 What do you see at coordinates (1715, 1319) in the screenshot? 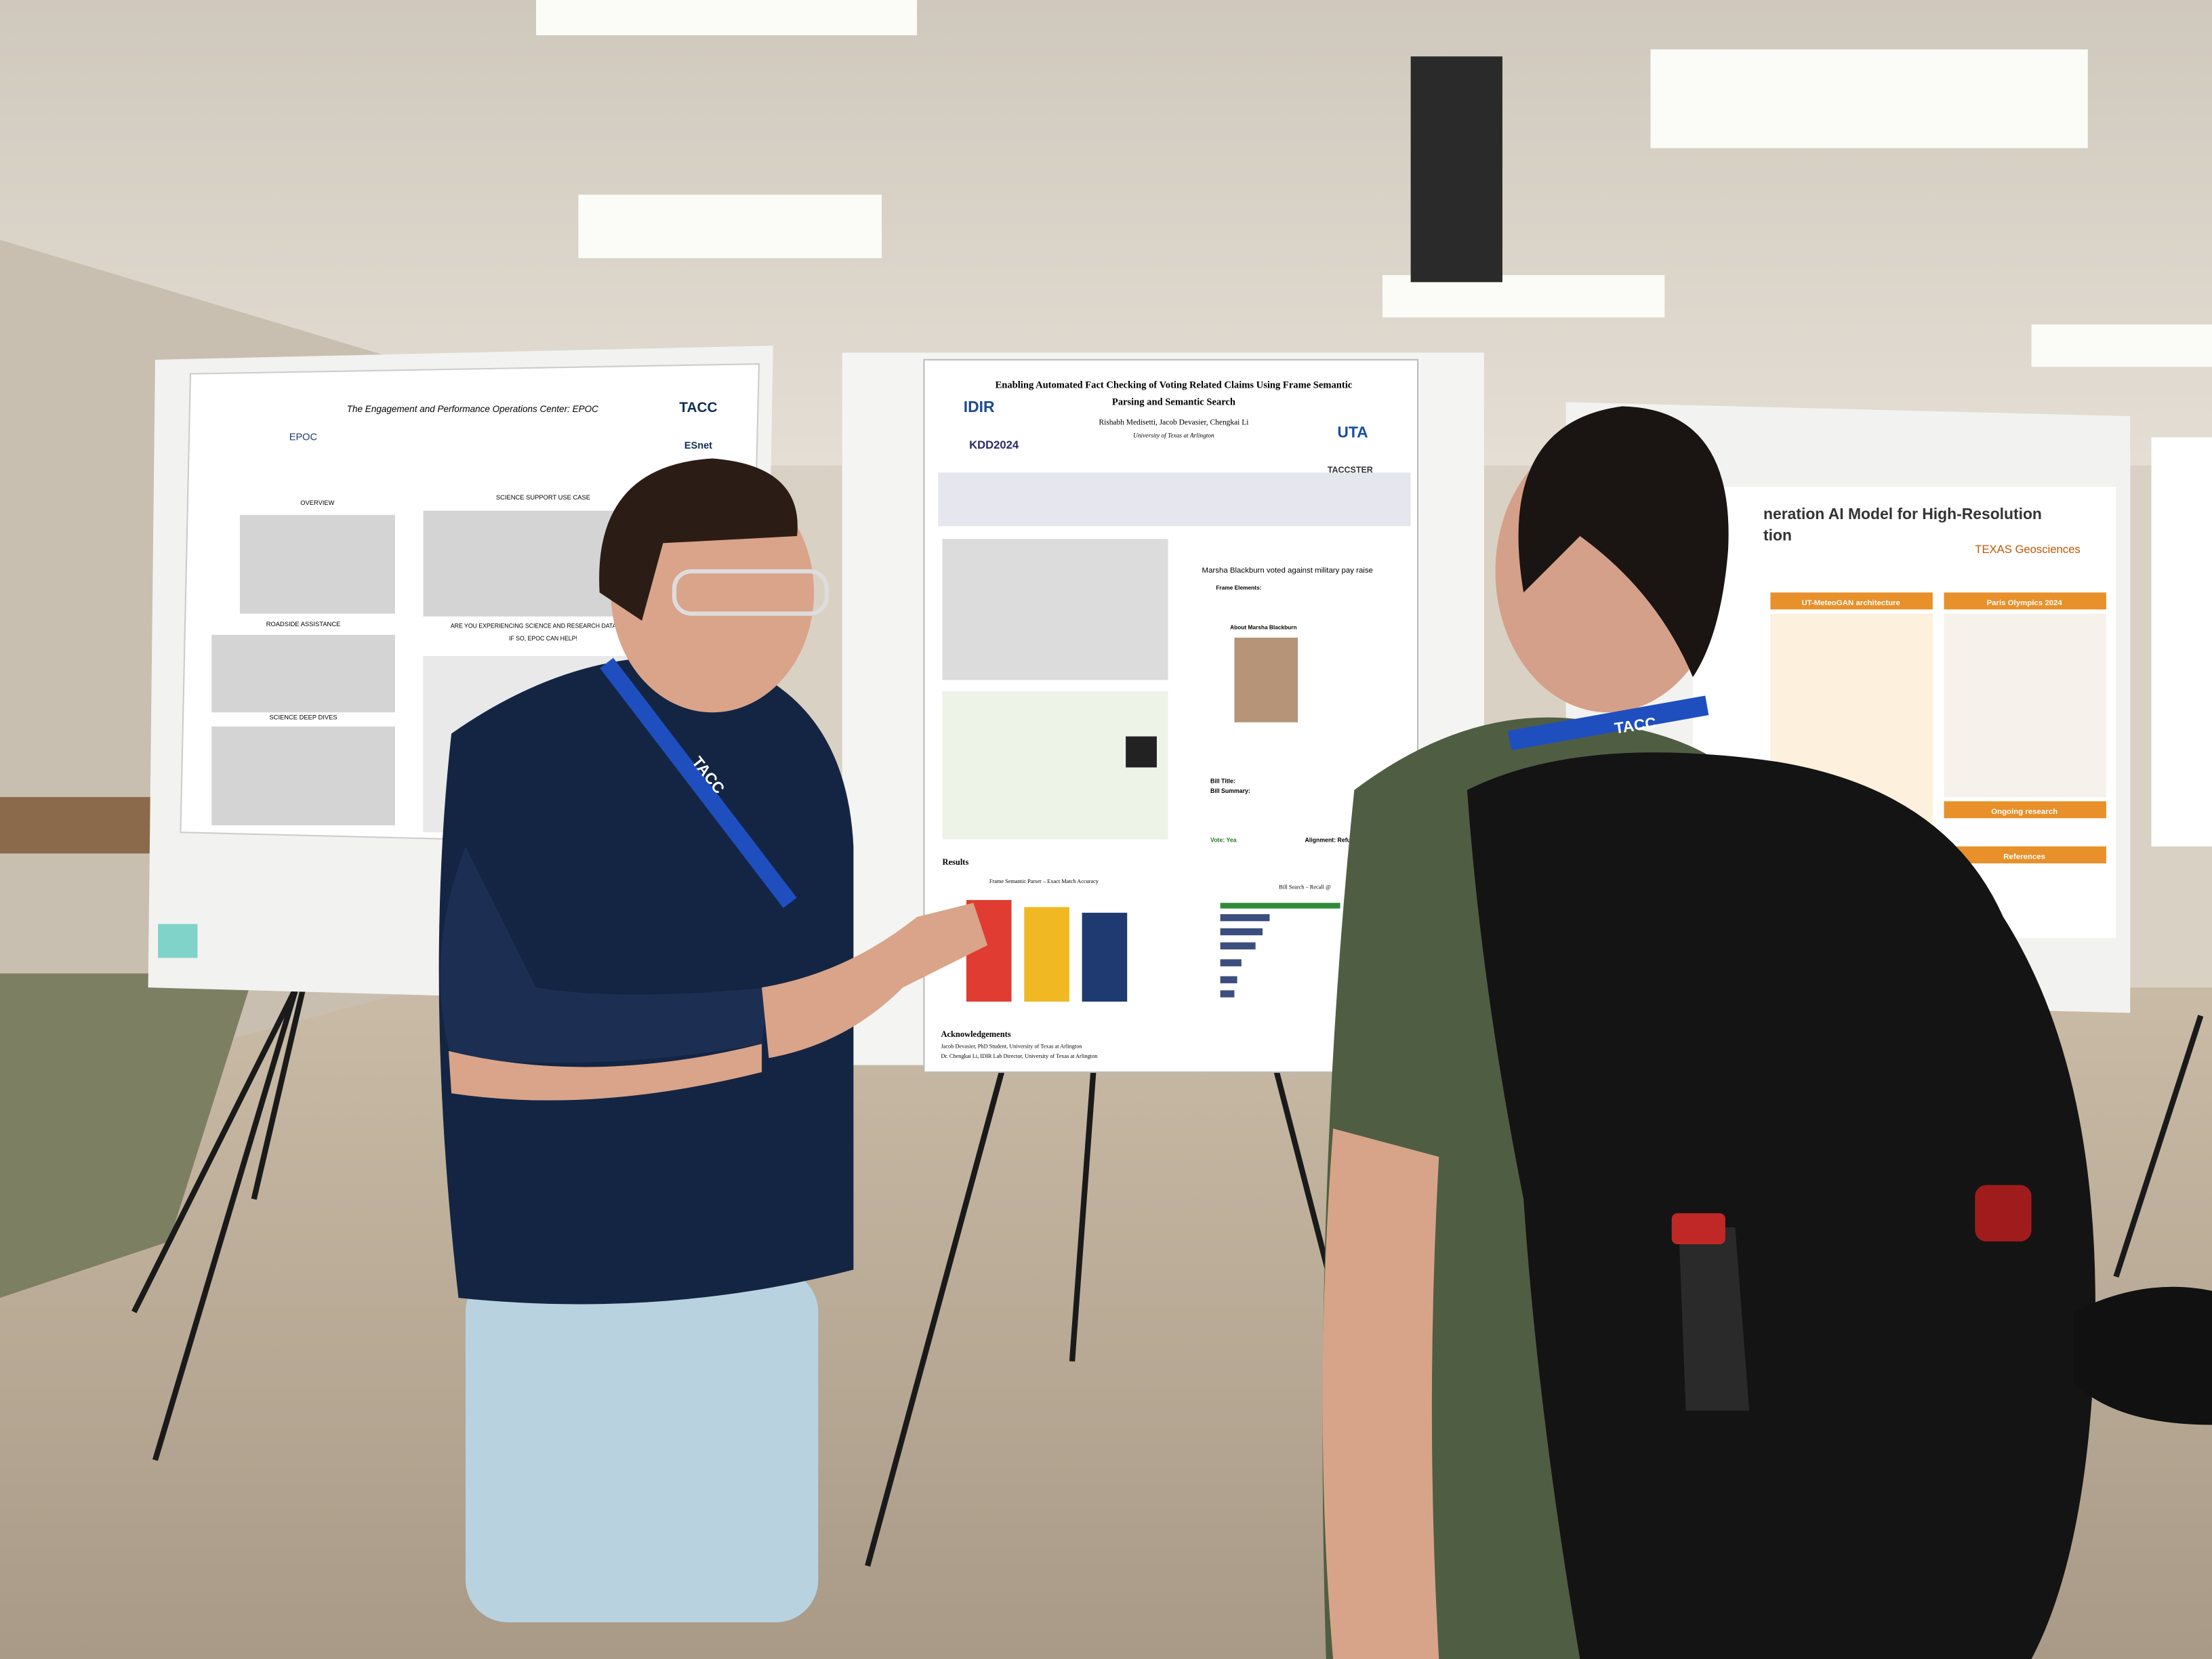
I see `bottle` at bounding box center [1715, 1319].